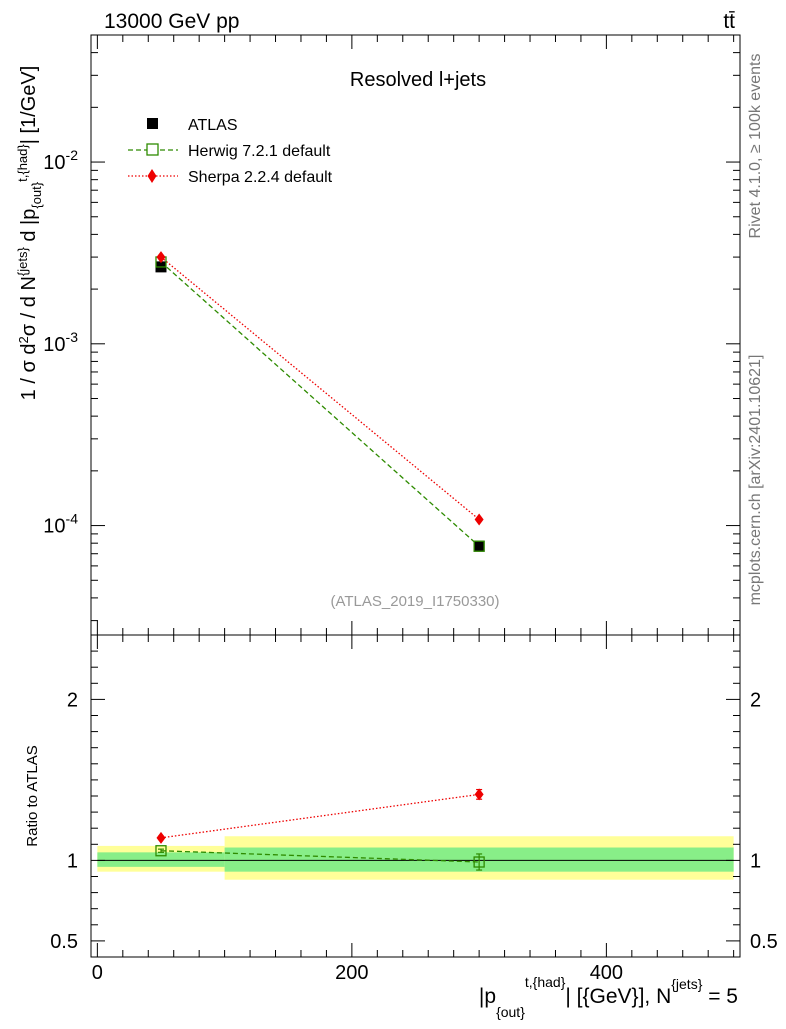  I want to click on ratio-series-markers, so click(320, 829).